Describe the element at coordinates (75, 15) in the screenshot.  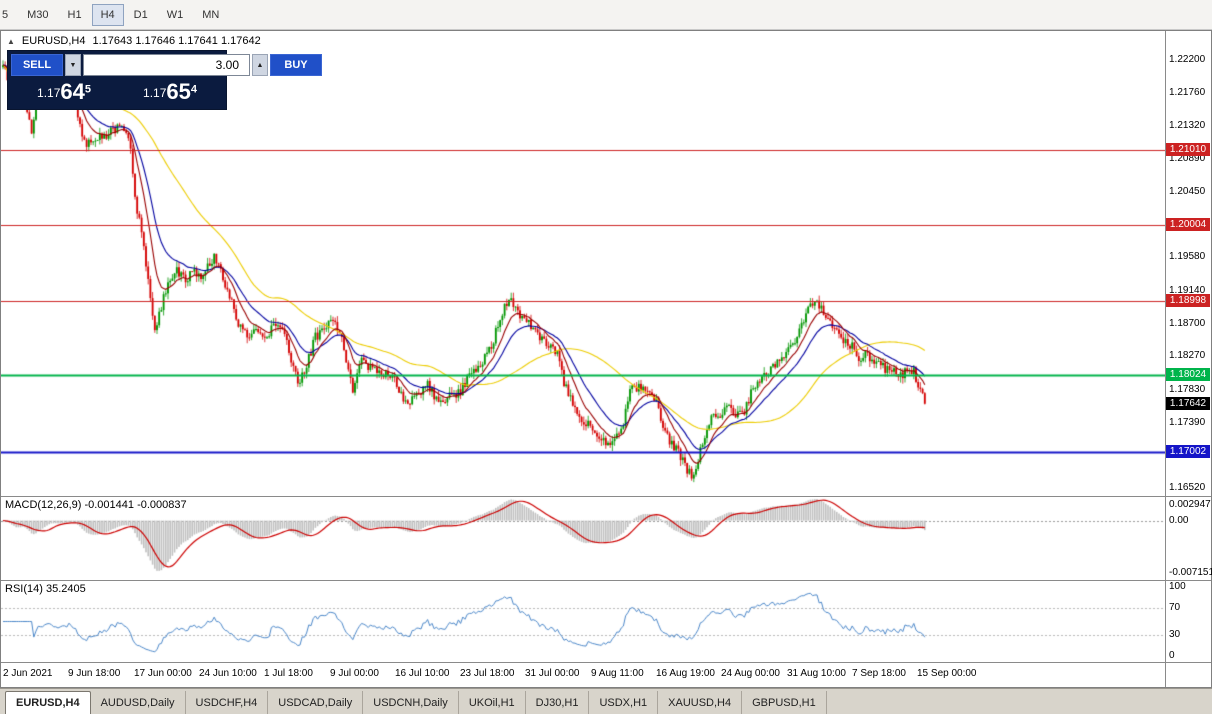
I see `timeframe-button-h1: H1` at that location.